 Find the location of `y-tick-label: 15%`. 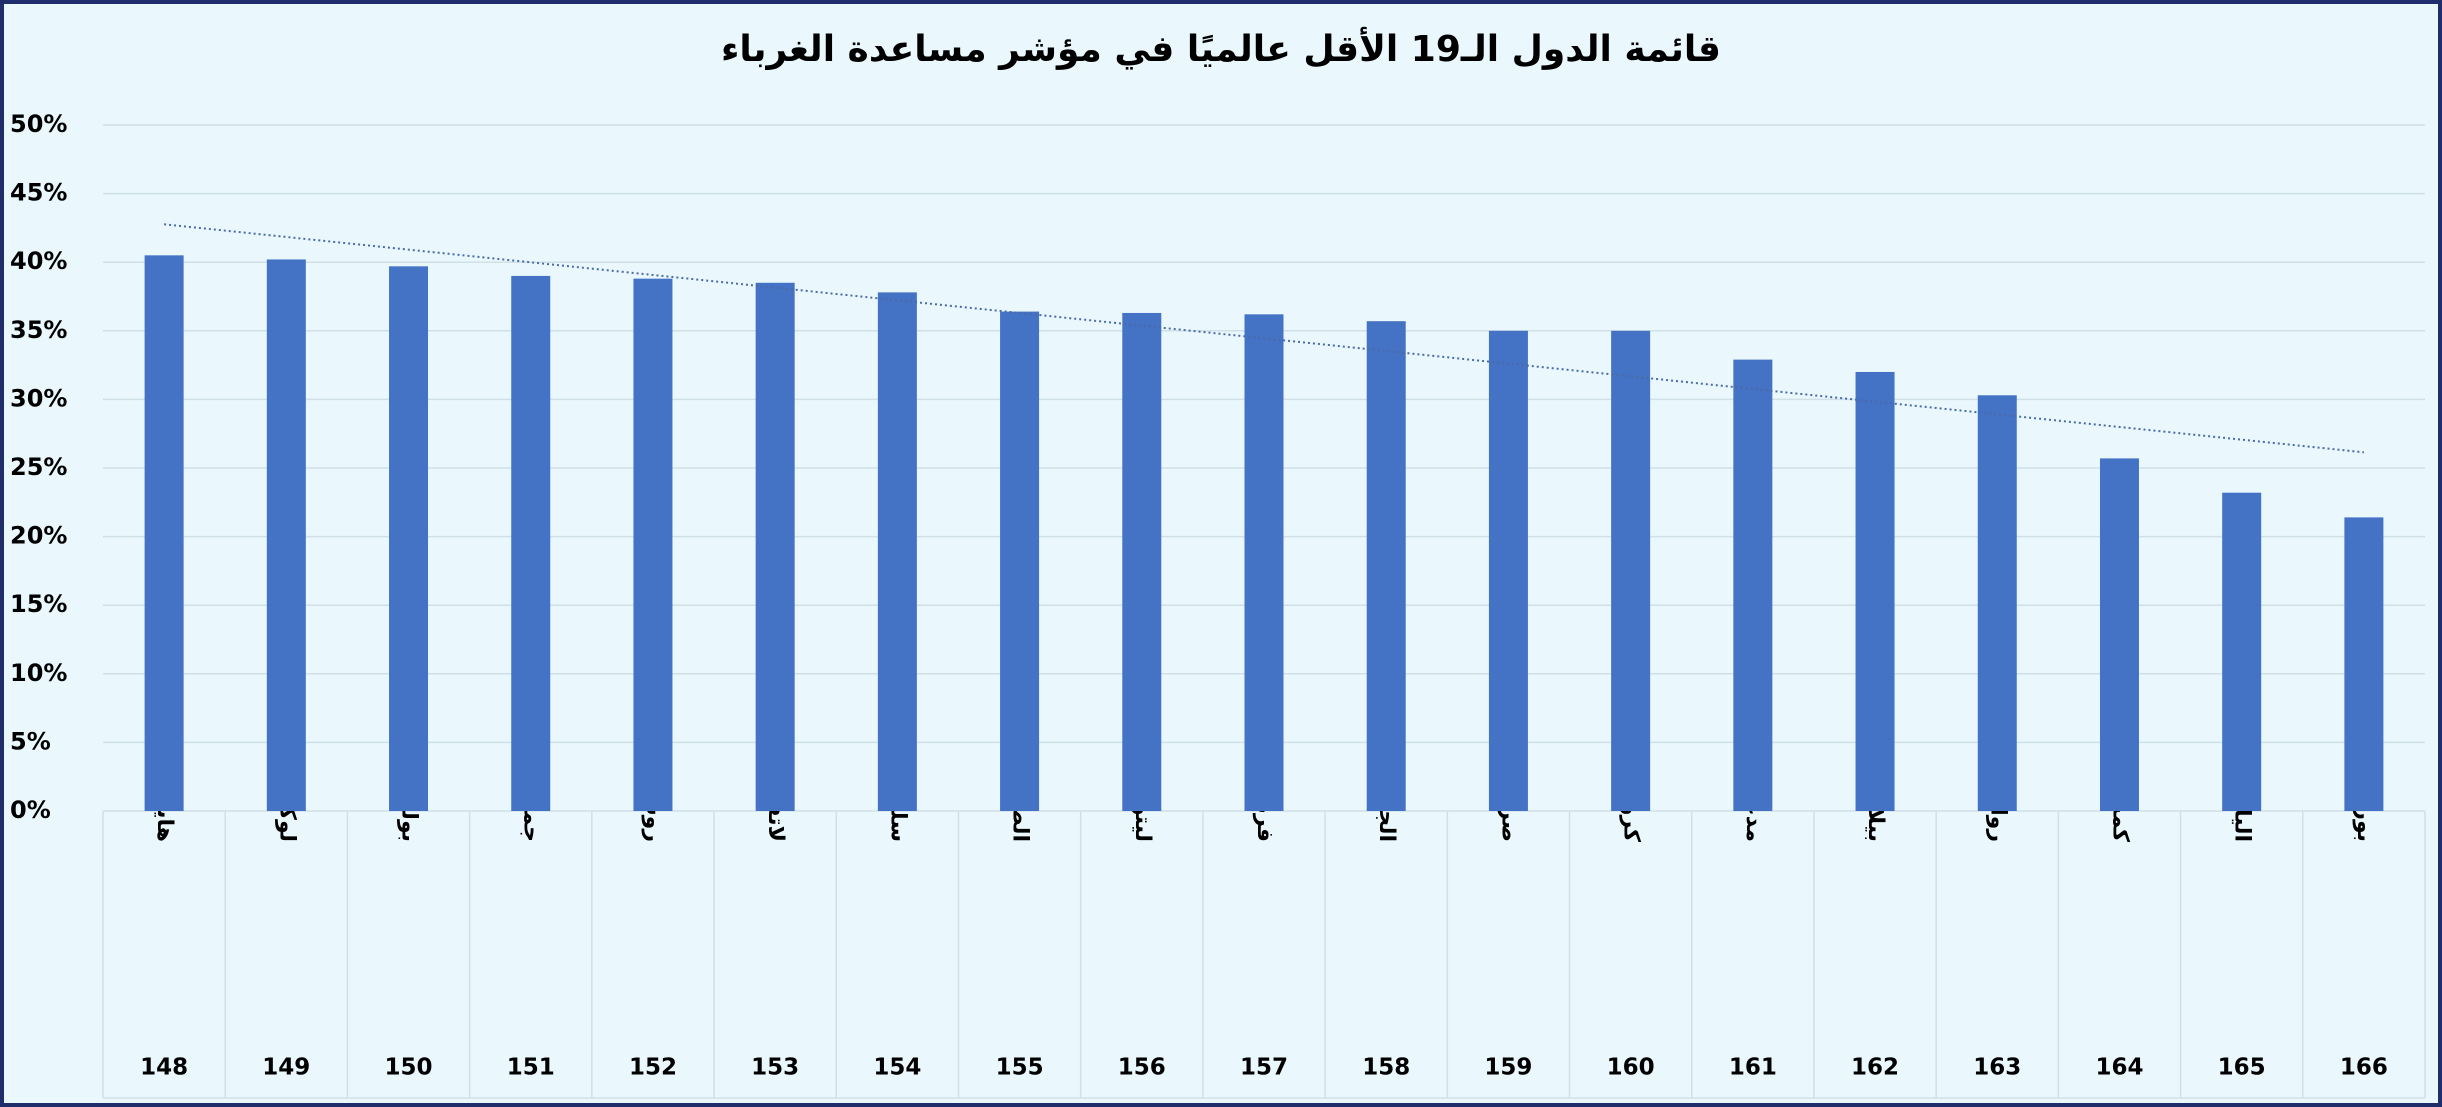

y-tick-label: 15% is located at coordinates (38, 604).